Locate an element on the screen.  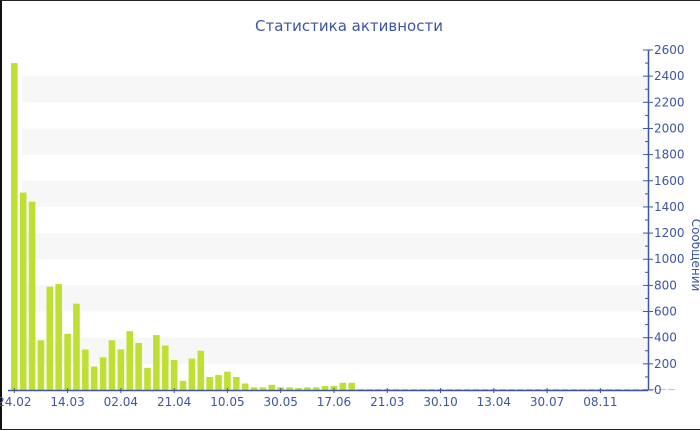
y-tick-label: 2200 is located at coordinates (669, 102).